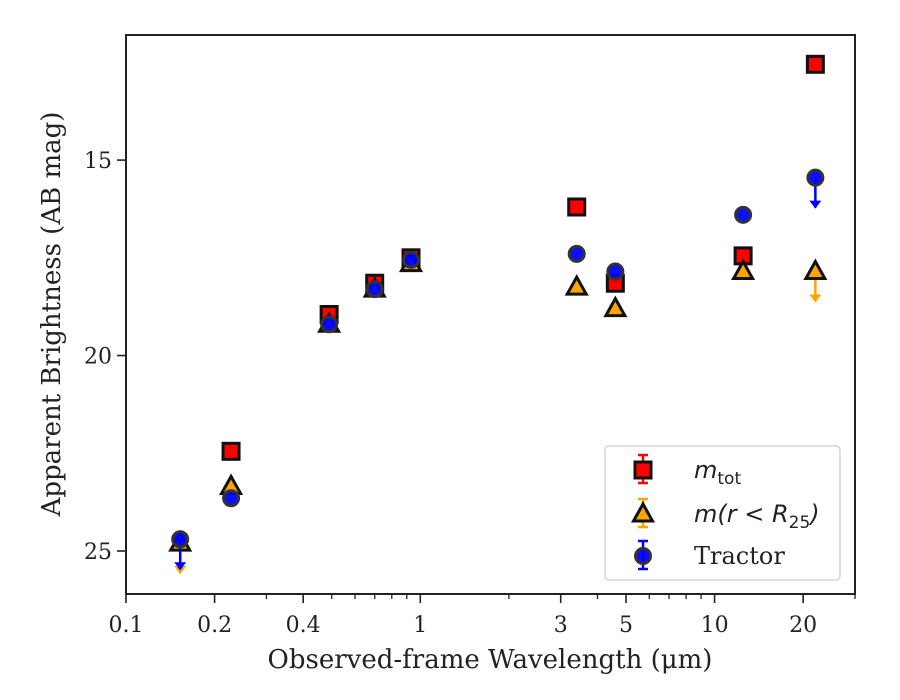 Image resolution: width=900 pixels, height=700 pixels. What do you see at coordinates (52, 315) in the screenshot?
I see `y-axis-title: Apparent Brightness (AB mag)` at bounding box center [52, 315].